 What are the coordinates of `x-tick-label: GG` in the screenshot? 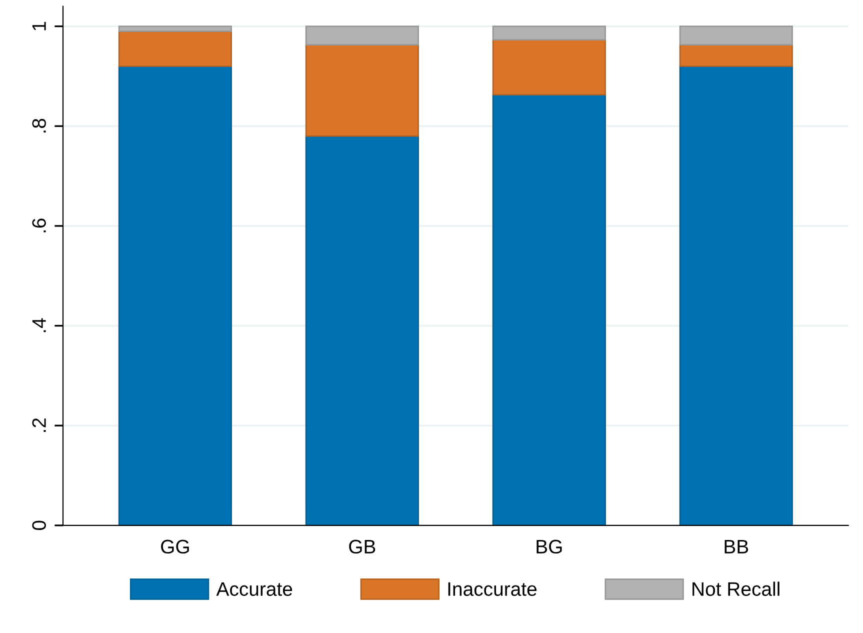 It's located at (175, 547).